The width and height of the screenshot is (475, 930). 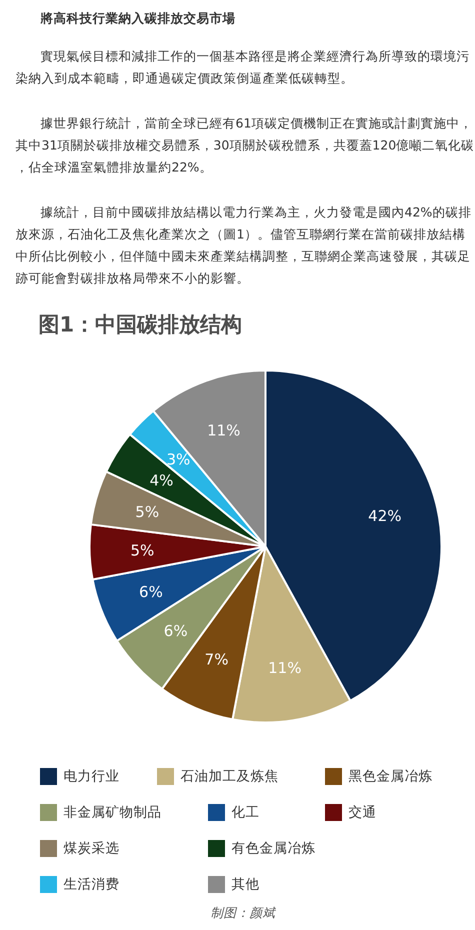 What do you see at coordinates (246, 812) in the screenshot?
I see `legend-label: 化工` at bounding box center [246, 812].